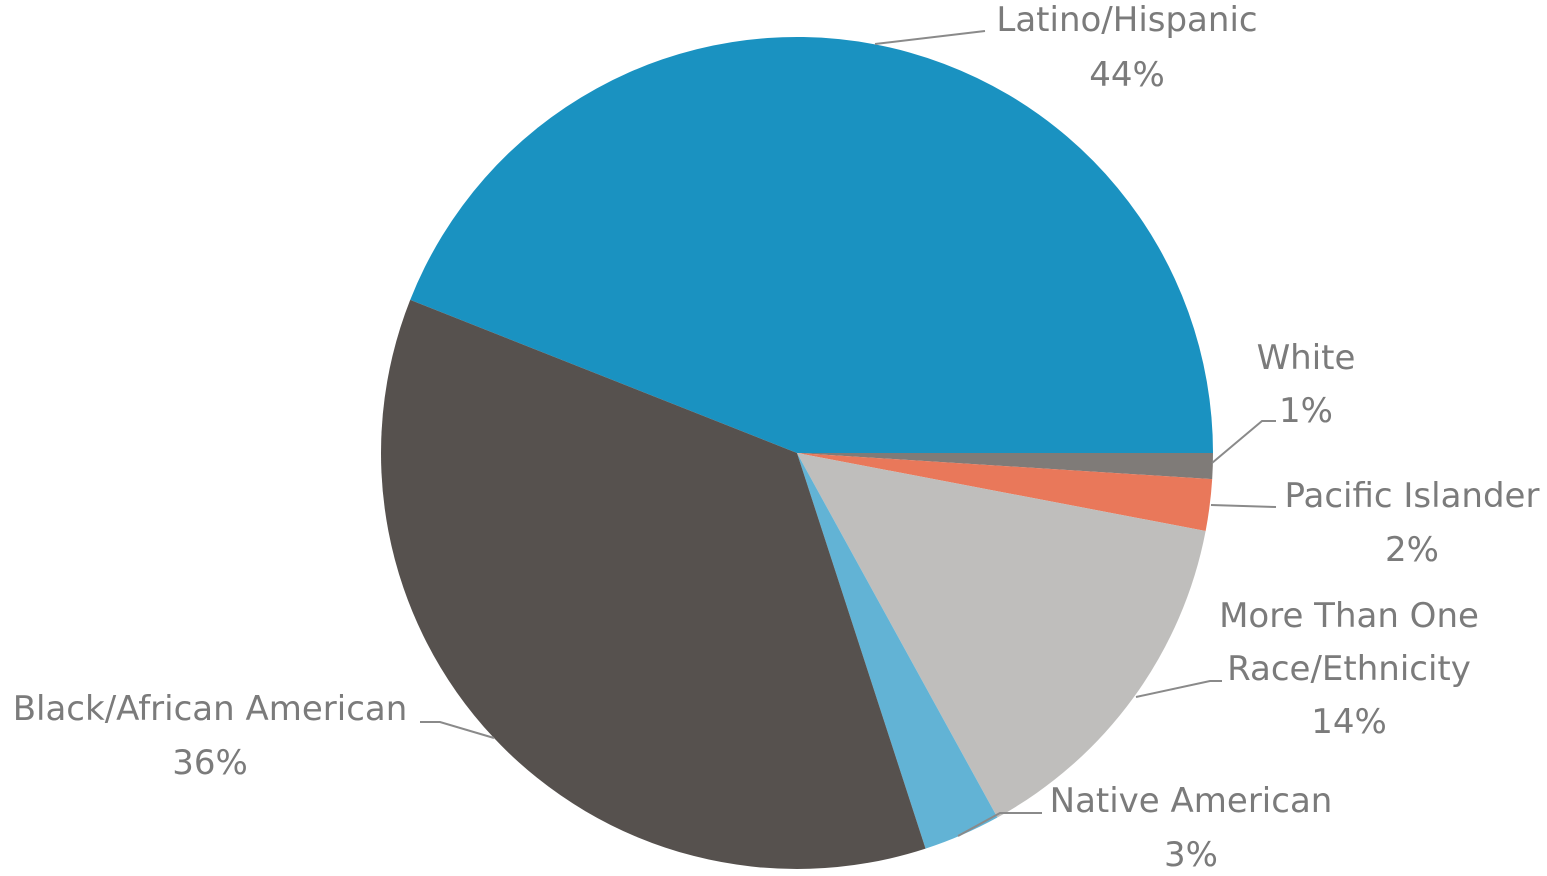 The image size is (1547, 876). Describe the element at coordinates (1191, 801) in the screenshot. I see `label-native-name: Native American` at that location.